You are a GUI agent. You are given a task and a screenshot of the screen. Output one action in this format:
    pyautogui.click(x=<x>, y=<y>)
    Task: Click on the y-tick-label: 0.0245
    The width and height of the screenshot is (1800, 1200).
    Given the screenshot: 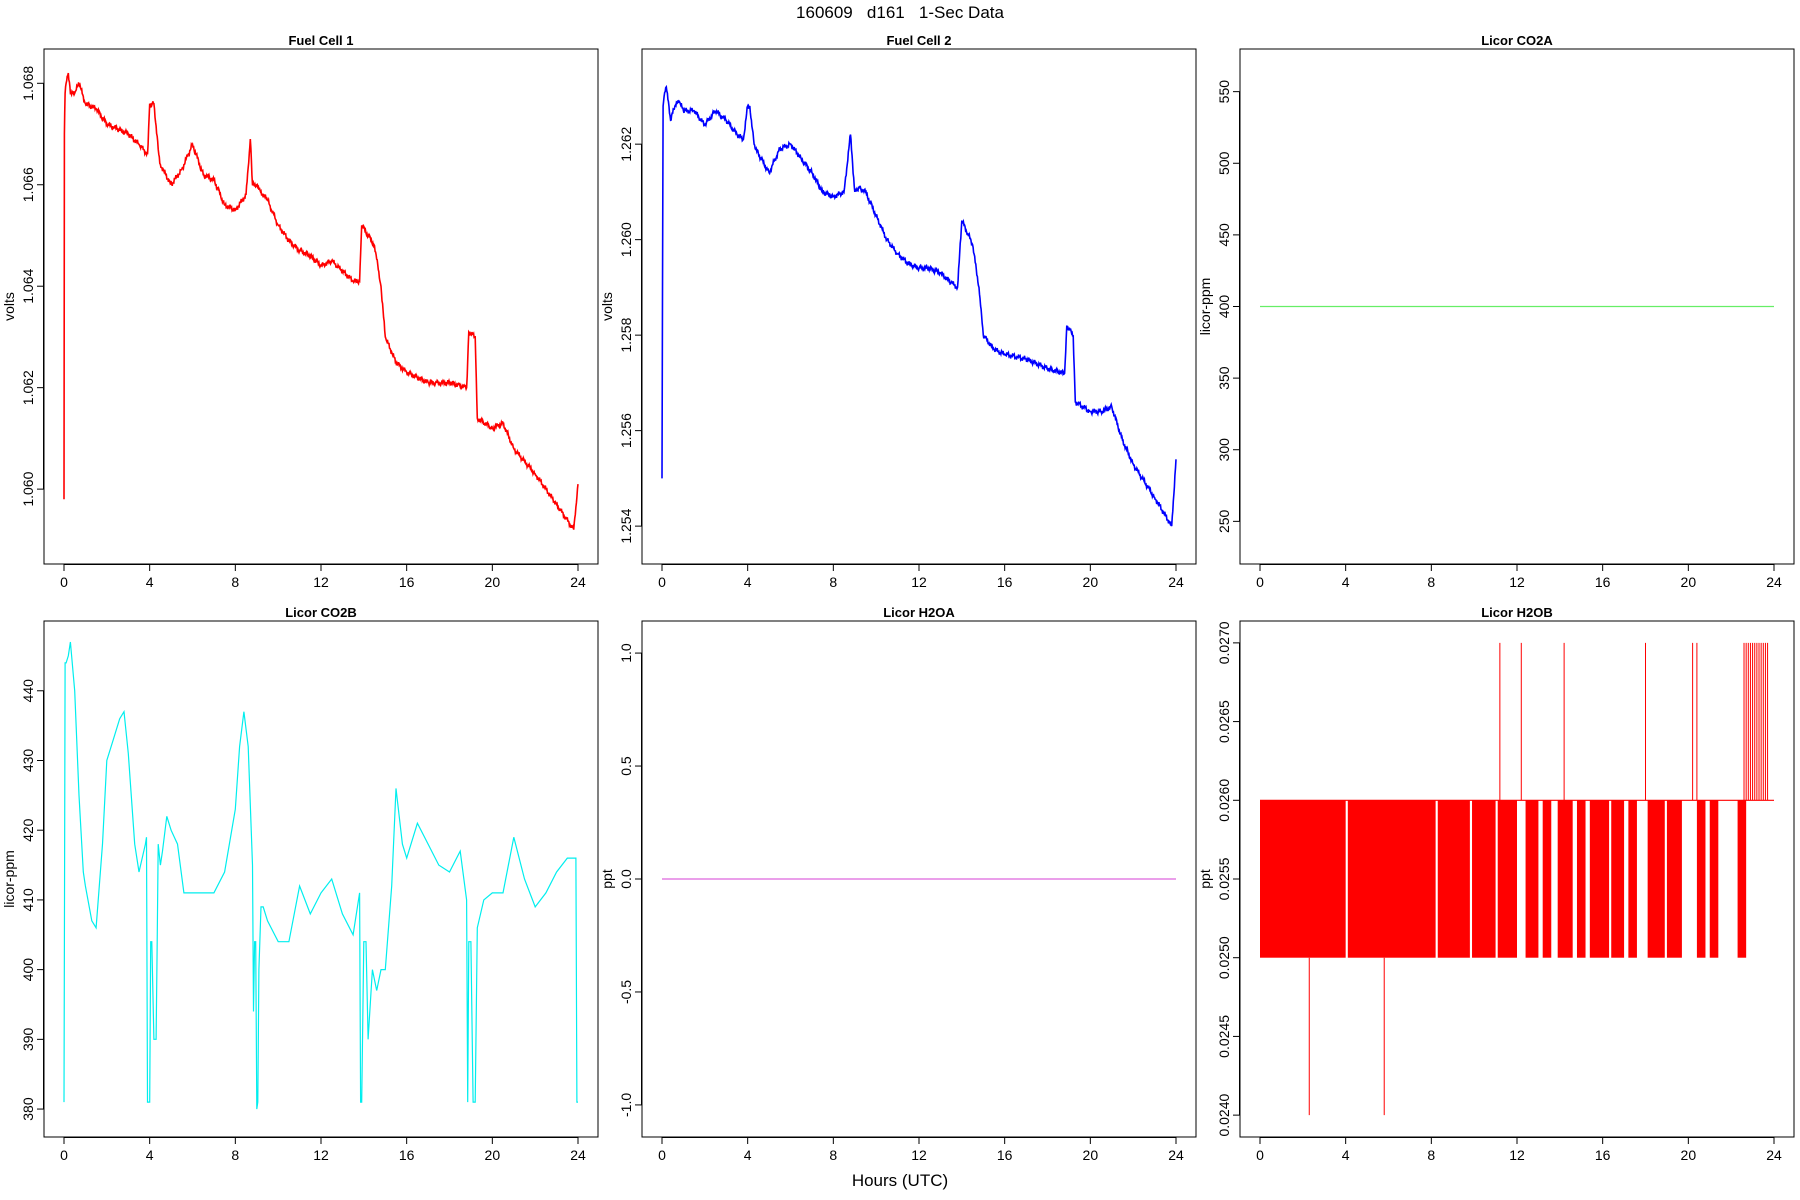 What is the action you would take?
    pyautogui.click(x=1224, y=1036)
    